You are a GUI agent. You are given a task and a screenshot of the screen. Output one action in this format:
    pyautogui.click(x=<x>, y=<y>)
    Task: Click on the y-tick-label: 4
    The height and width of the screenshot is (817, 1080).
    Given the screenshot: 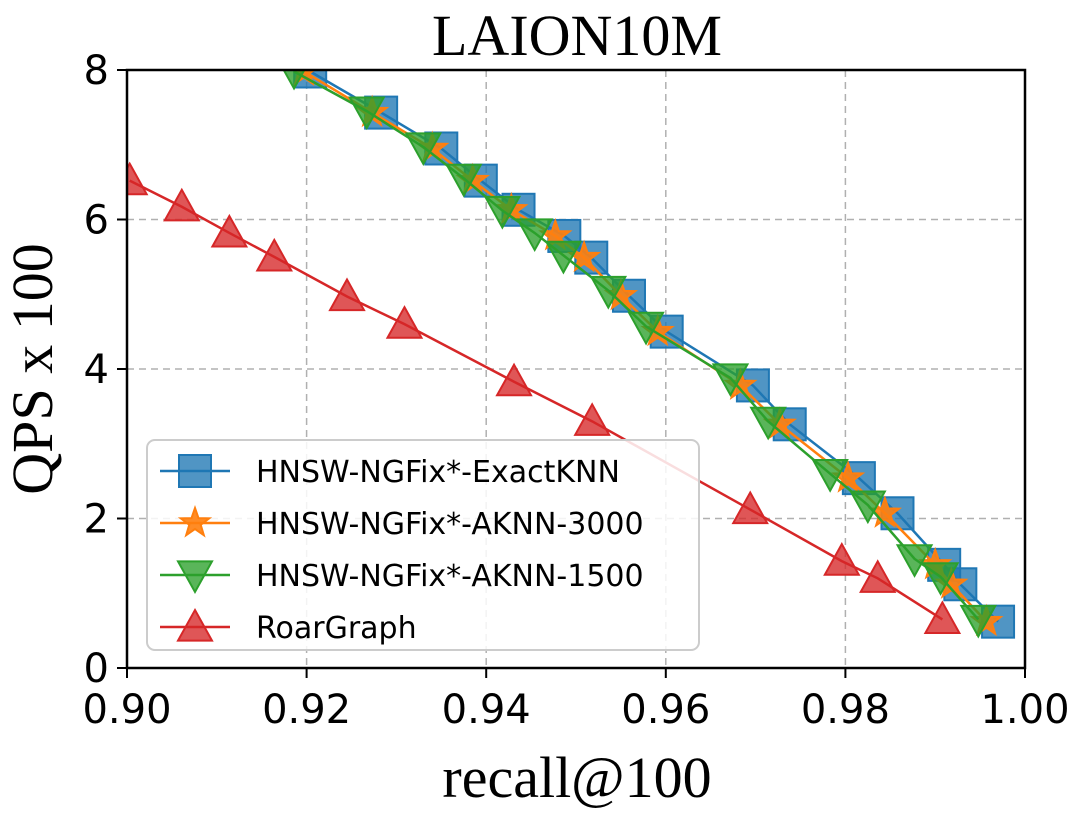 What is the action you would take?
    pyautogui.click(x=96, y=370)
    